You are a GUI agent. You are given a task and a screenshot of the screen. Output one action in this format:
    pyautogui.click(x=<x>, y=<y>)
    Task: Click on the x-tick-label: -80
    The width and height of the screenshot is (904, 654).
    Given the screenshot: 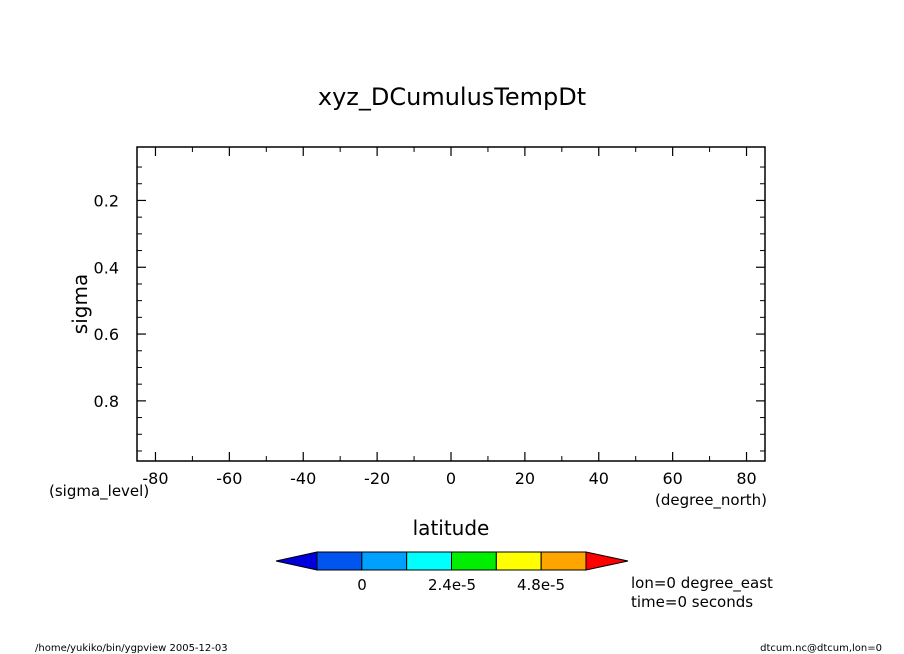 What is the action you would take?
    pyautogui.click(x=155, y=478)
    